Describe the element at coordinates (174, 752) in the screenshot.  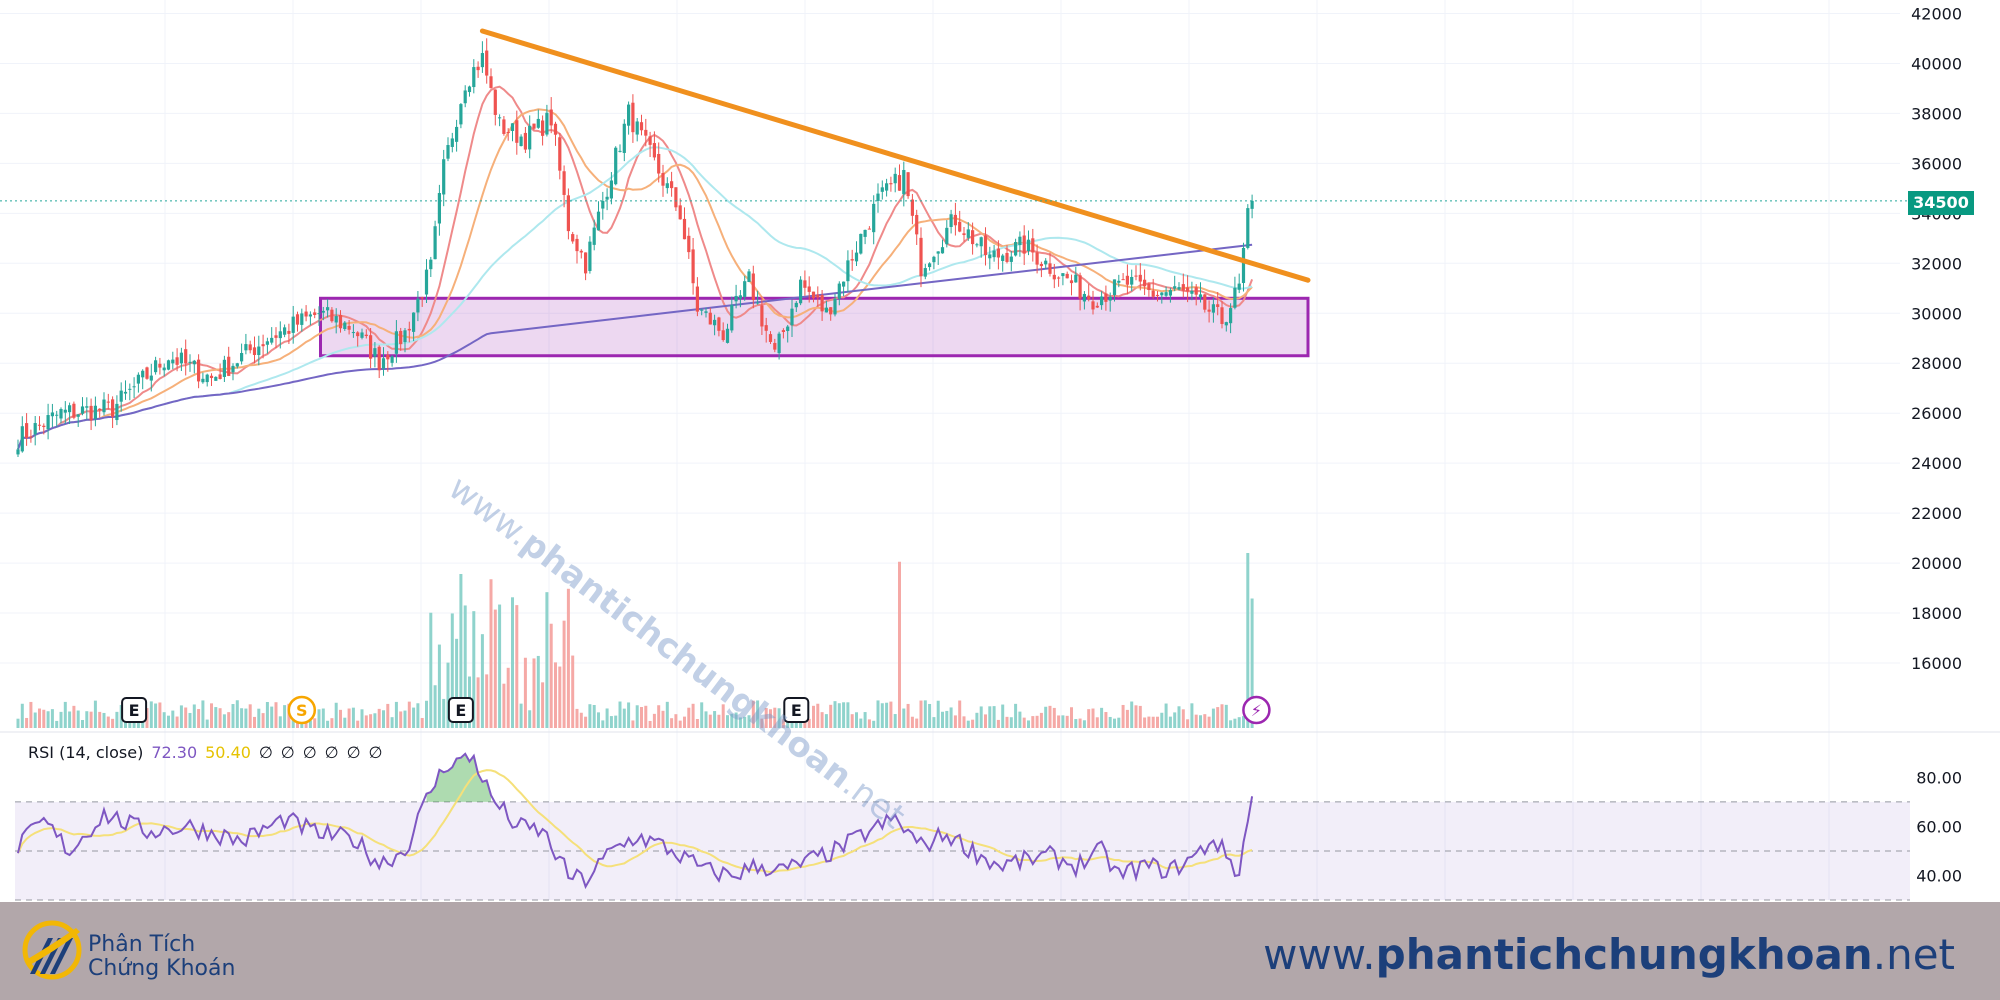
I see `rsi-legend-item: 72.30` at that location.